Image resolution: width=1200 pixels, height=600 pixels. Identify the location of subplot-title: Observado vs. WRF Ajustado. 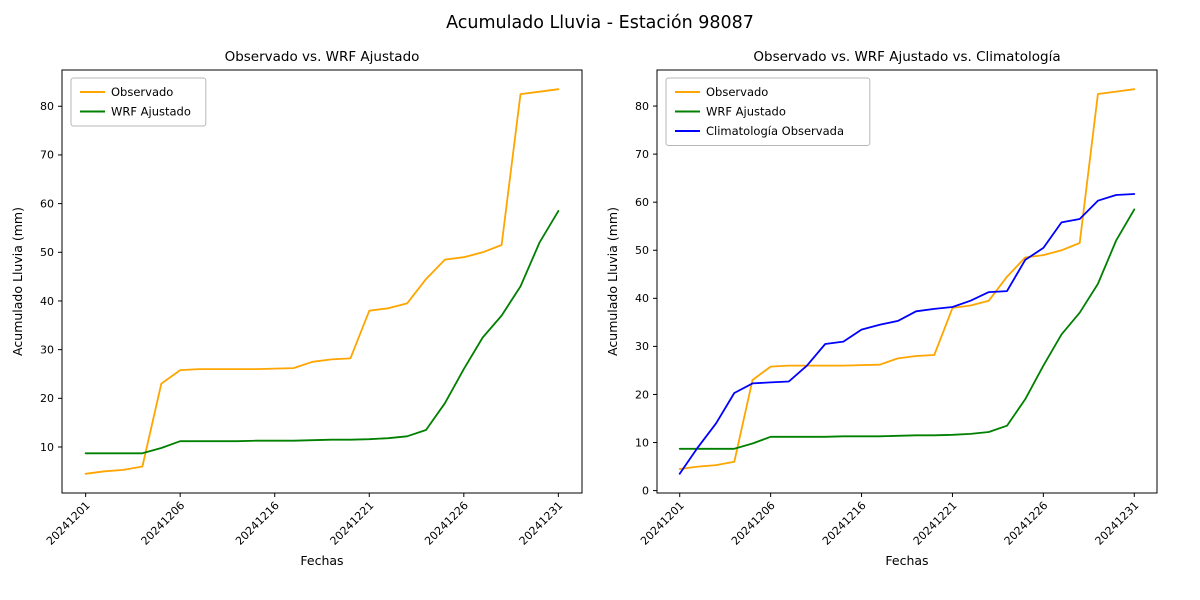
(322, 57).